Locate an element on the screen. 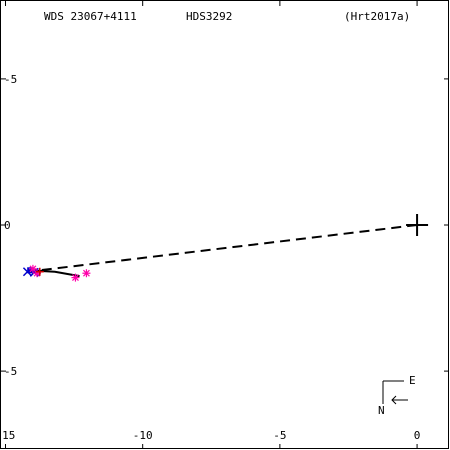 The image size is (450, 450). wds-id-label: WDS 23067+4111 is located at coordinates (90, 16).